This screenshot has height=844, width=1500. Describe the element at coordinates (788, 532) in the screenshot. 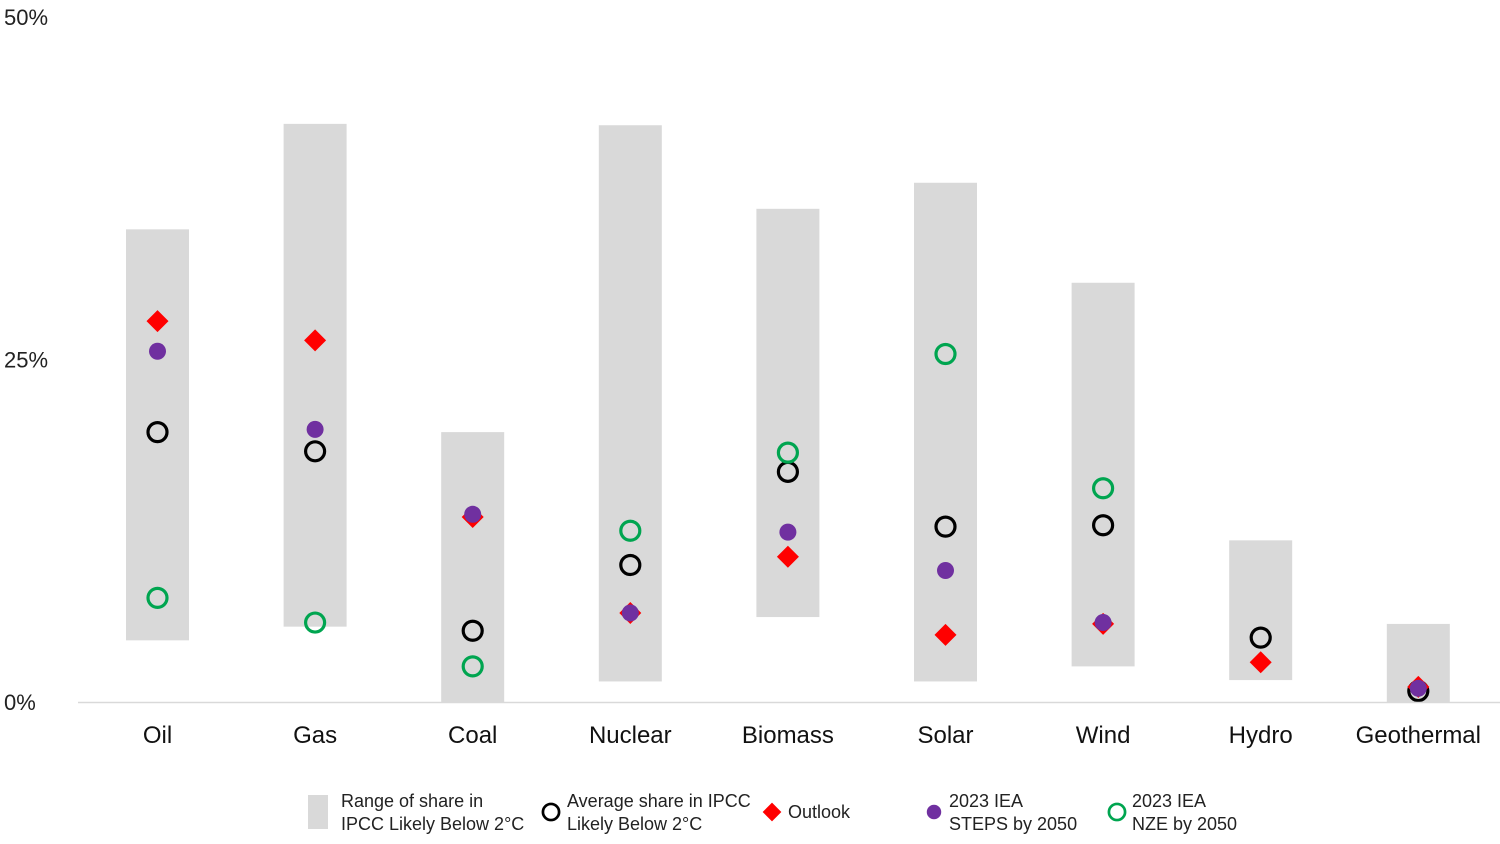

I see `dot-point-biomass` at that location.